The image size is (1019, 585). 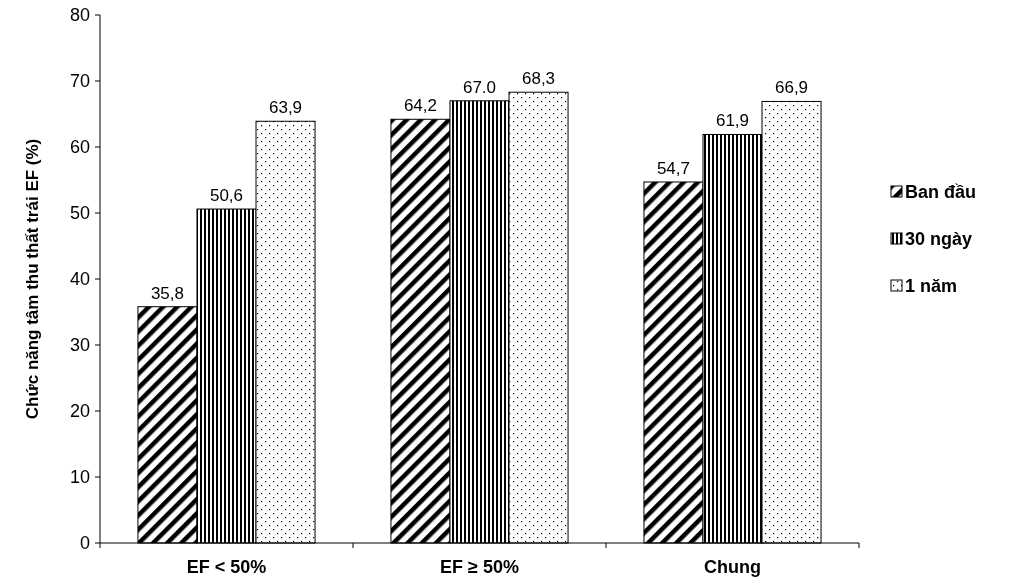 What do you see at coordinates (79, 15) in the screenshot?
I see `y-tick-label: 80` at bounding box center [79, 15].